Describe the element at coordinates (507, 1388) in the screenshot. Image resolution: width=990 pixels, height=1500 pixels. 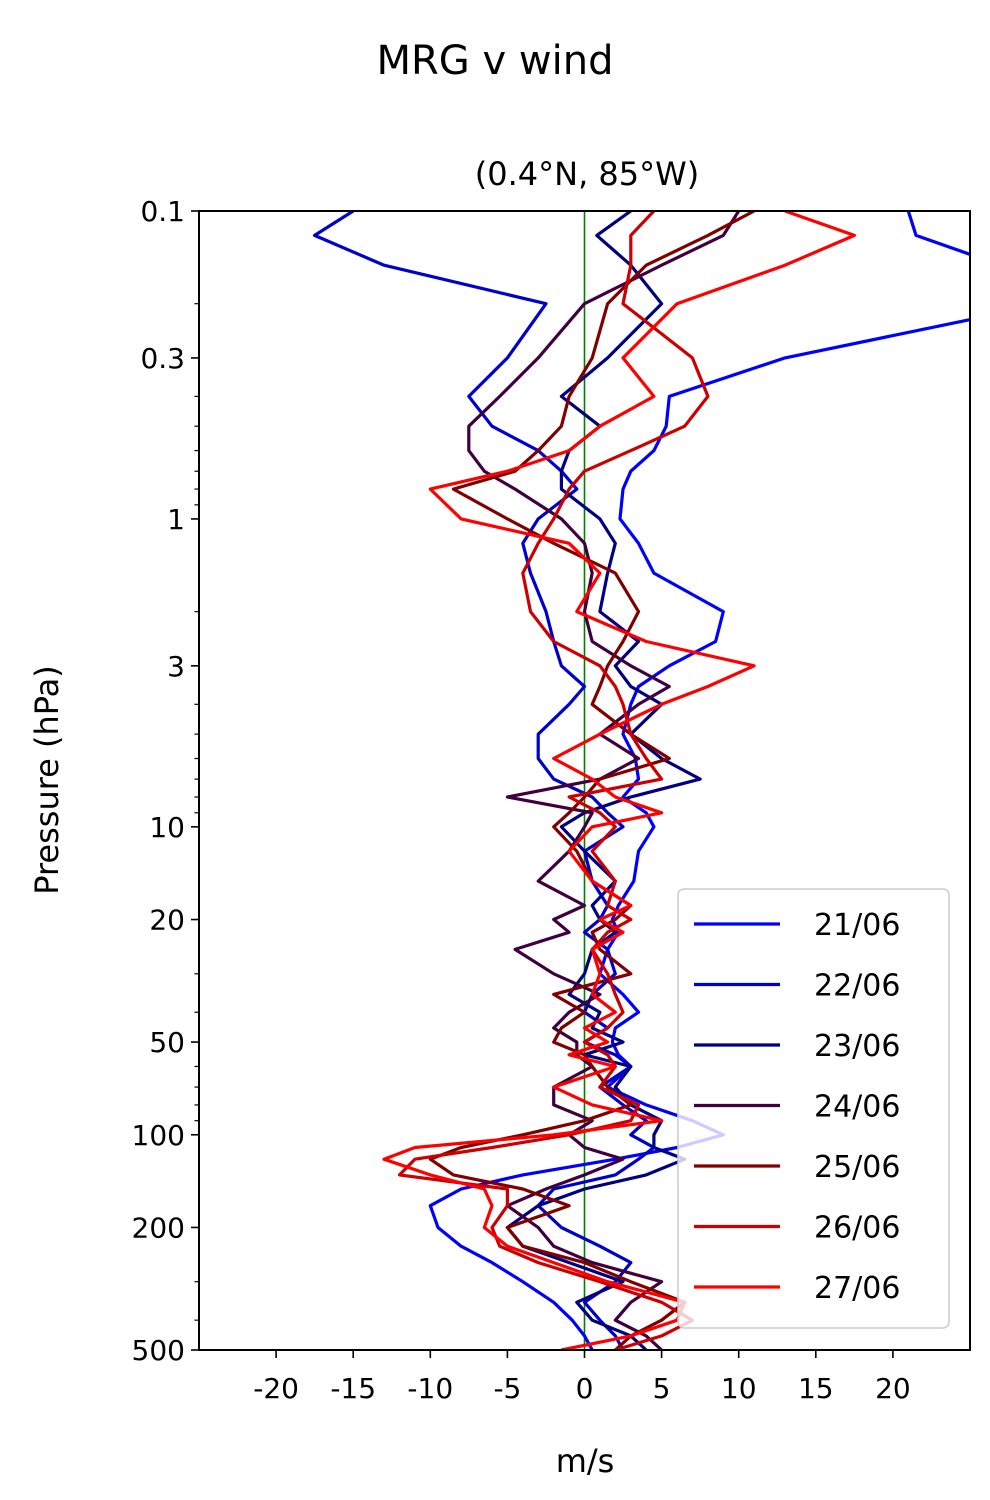
I see `x-tick-label: -5` at that location.